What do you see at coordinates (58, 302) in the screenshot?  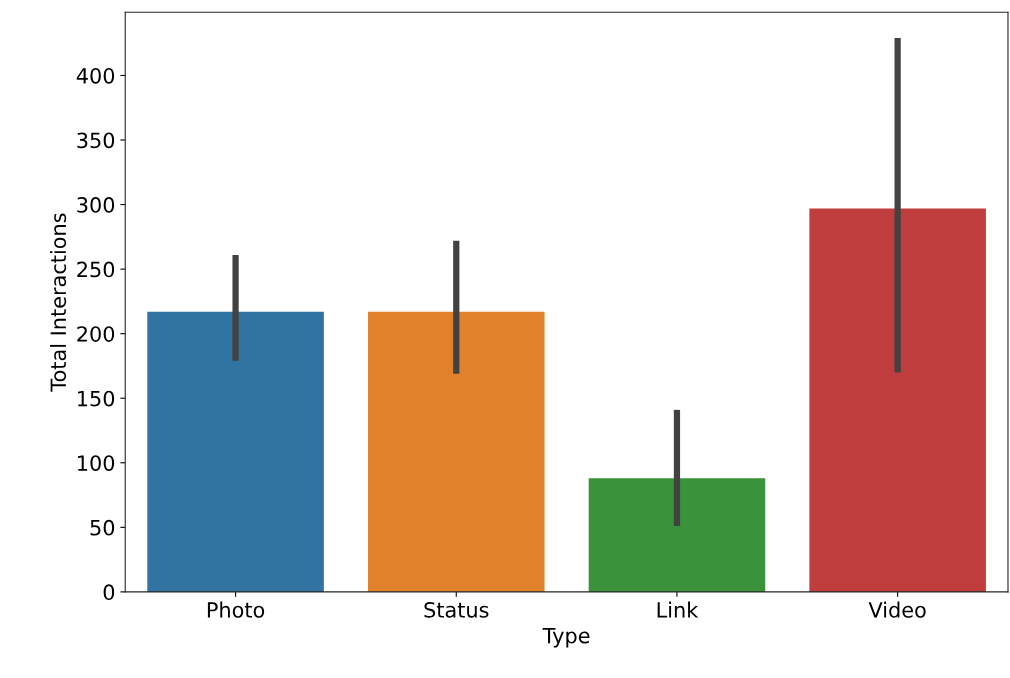 I see `y-axis-title: Total Interactions` at bounding box center [58, 302].